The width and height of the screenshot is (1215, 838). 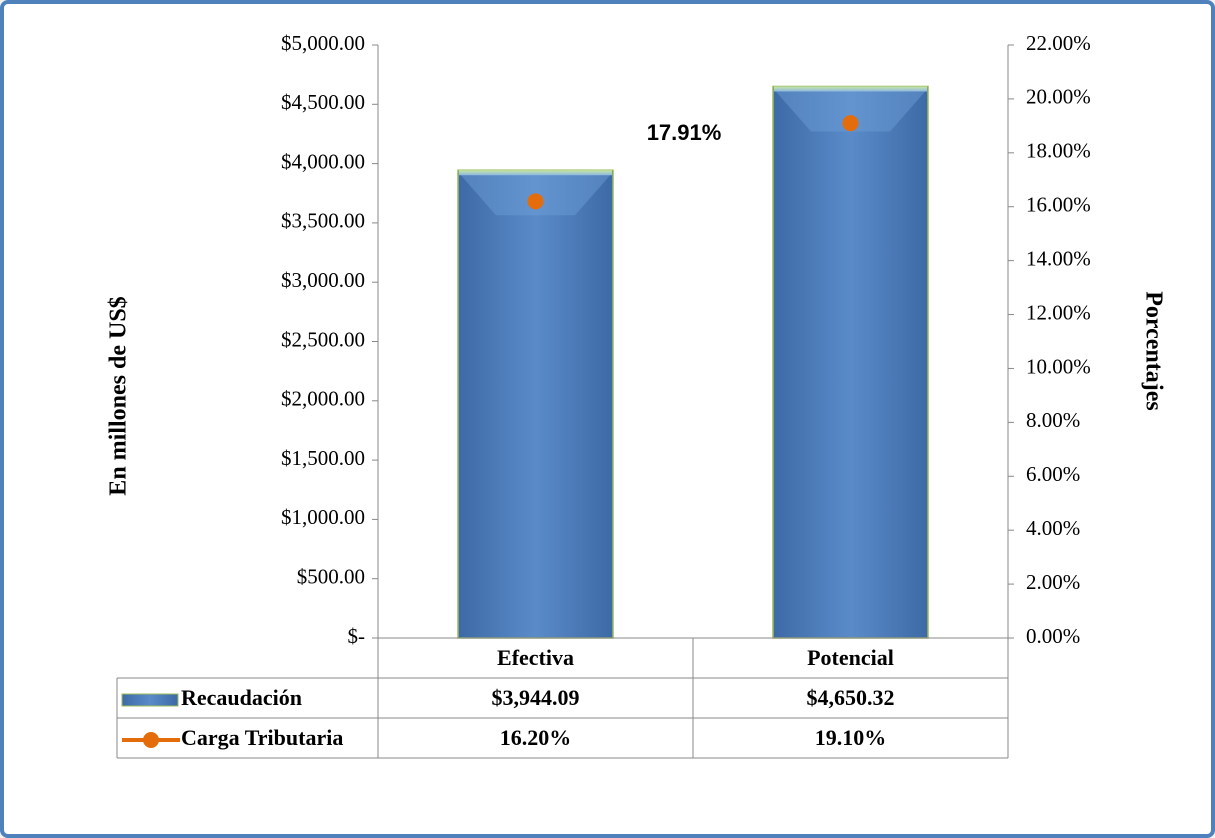 I want to click on y-tick-label: $-, so click(x=357, y=636).